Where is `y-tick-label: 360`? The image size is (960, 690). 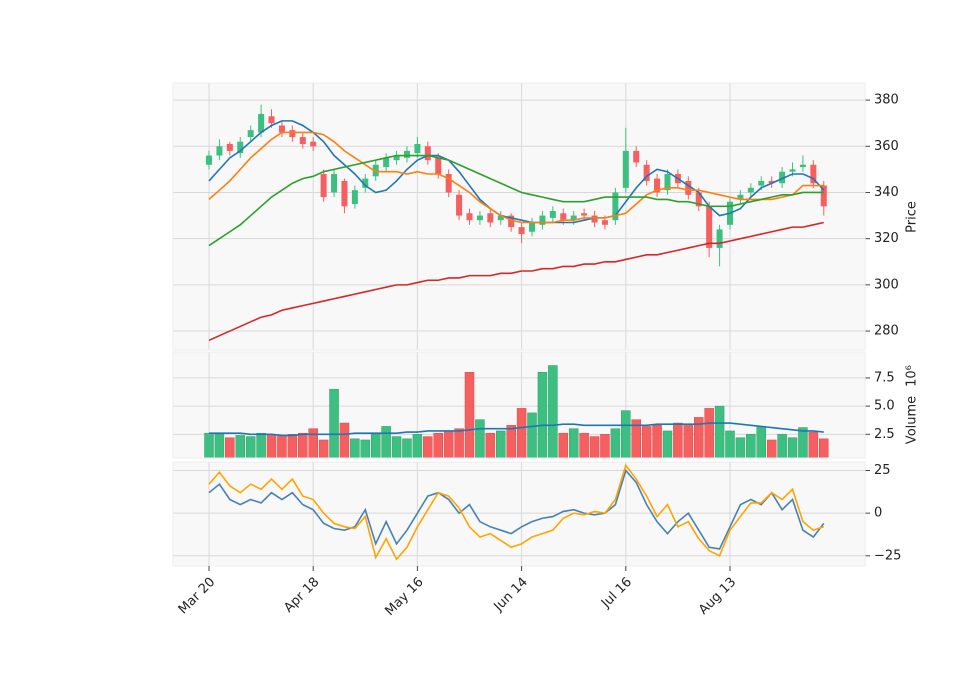 y-tick-label: 360 is located at coordinates (886, 146).